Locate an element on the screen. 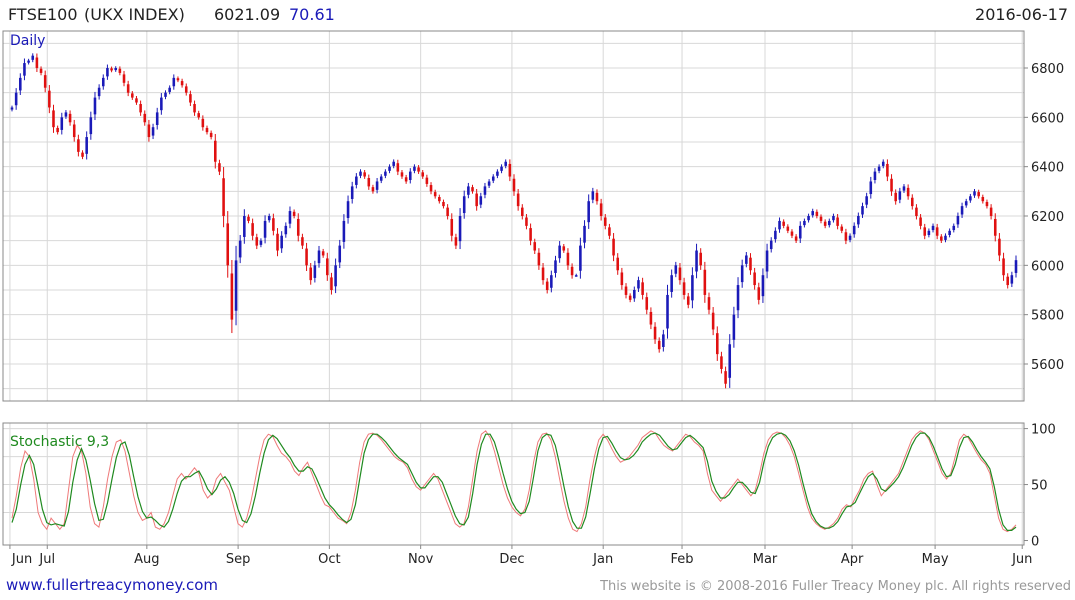 Image resolution: width=1075 pixels, height=600 pixels. x-tick-label: Mar is located at coordinates (765, 559).